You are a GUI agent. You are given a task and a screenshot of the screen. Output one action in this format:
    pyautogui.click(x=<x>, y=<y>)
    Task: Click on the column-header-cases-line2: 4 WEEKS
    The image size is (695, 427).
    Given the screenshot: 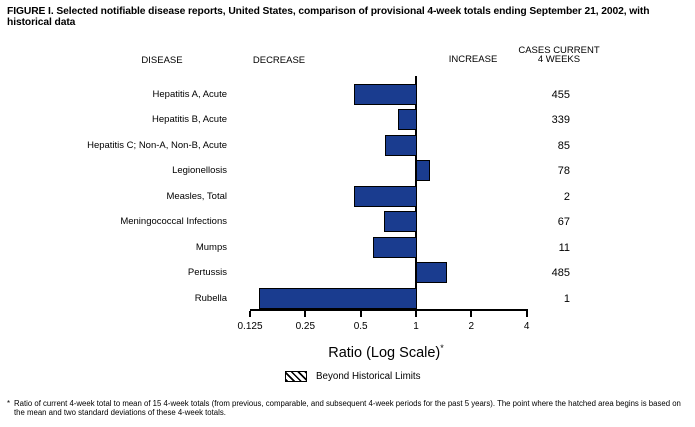 What is the action you would take?
    pyautogui.click(x=559, y=59)
    